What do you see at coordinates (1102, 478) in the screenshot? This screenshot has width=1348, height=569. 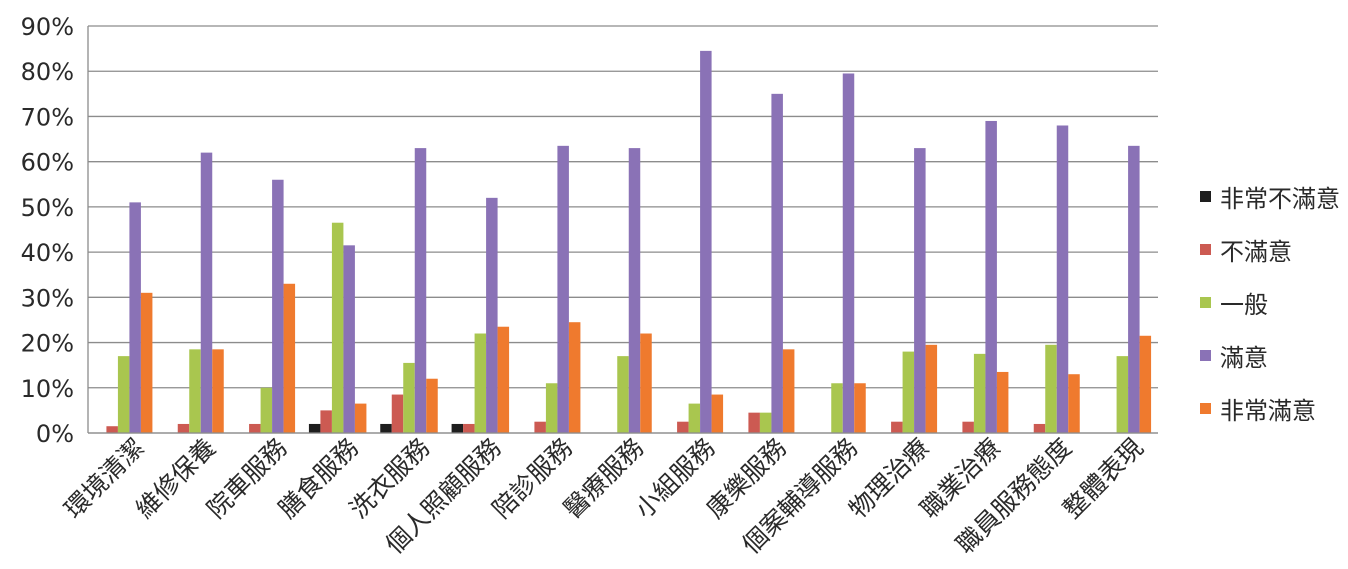 I see `x-tick-label: 整體表現` at bounding box center [1102, 478].